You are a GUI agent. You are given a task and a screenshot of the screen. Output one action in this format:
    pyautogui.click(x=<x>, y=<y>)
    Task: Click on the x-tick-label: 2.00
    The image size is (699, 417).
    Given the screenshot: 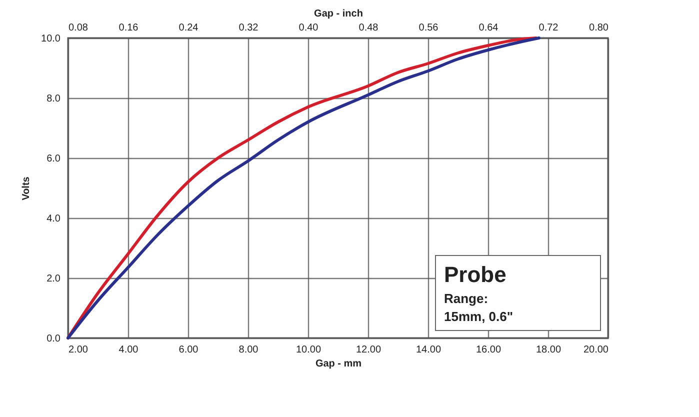 What is the action you would take?
    pyautogui.click(x=78, y=350)
    